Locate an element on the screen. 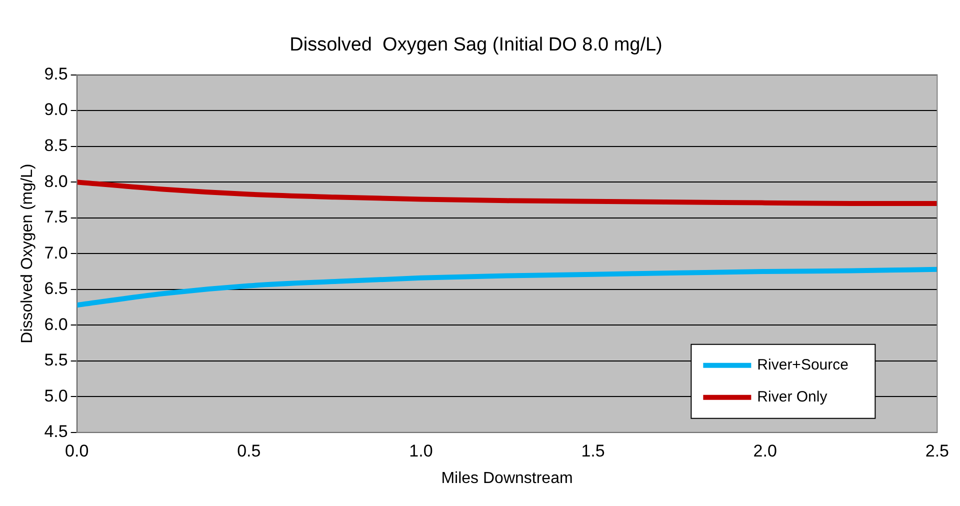  x-tick-label: 0.0 is located at coordinates (77, 450).